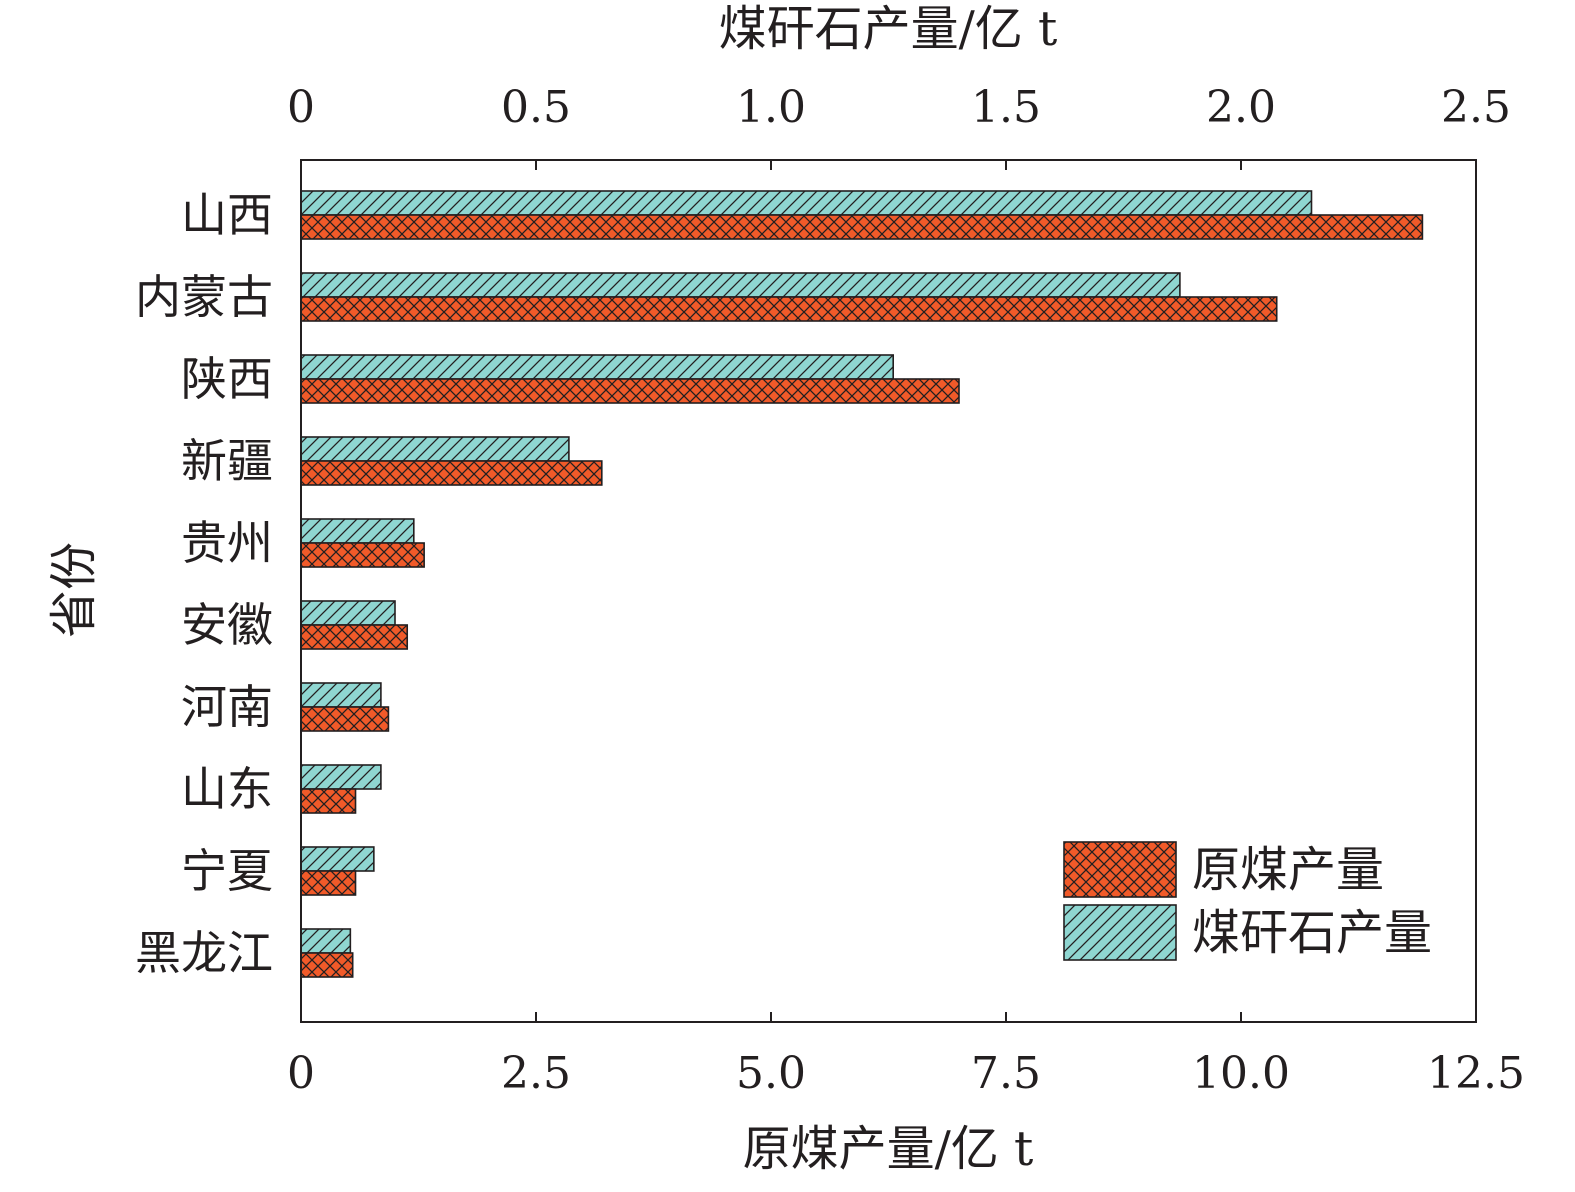 The height and width of the screenshot is (1192, 1575). I want to click on x-top-tick-label: 0, so click(301, 107).